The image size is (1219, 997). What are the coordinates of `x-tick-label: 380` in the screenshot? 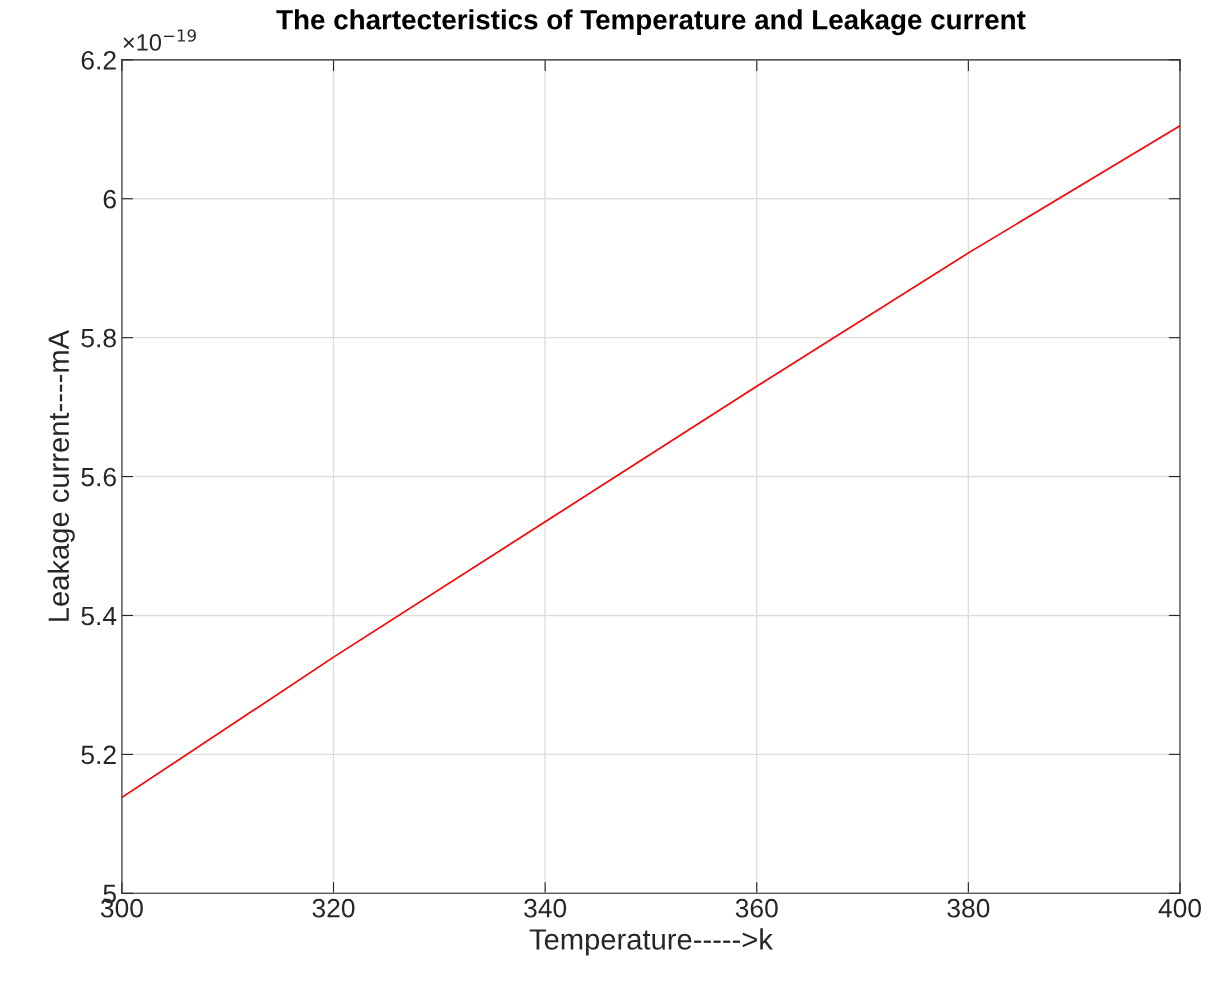 It's located at (968, 908).